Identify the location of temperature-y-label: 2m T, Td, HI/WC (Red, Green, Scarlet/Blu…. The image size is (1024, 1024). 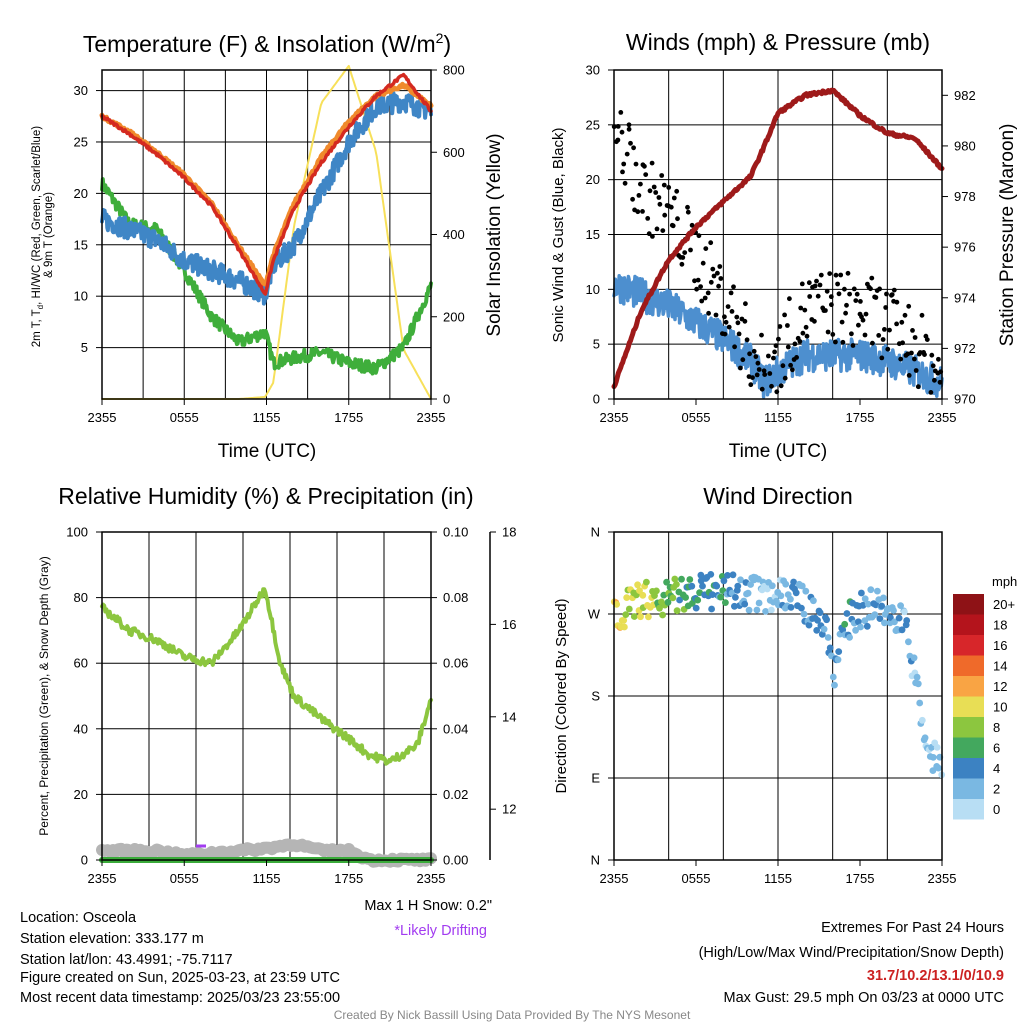
(43, 235).